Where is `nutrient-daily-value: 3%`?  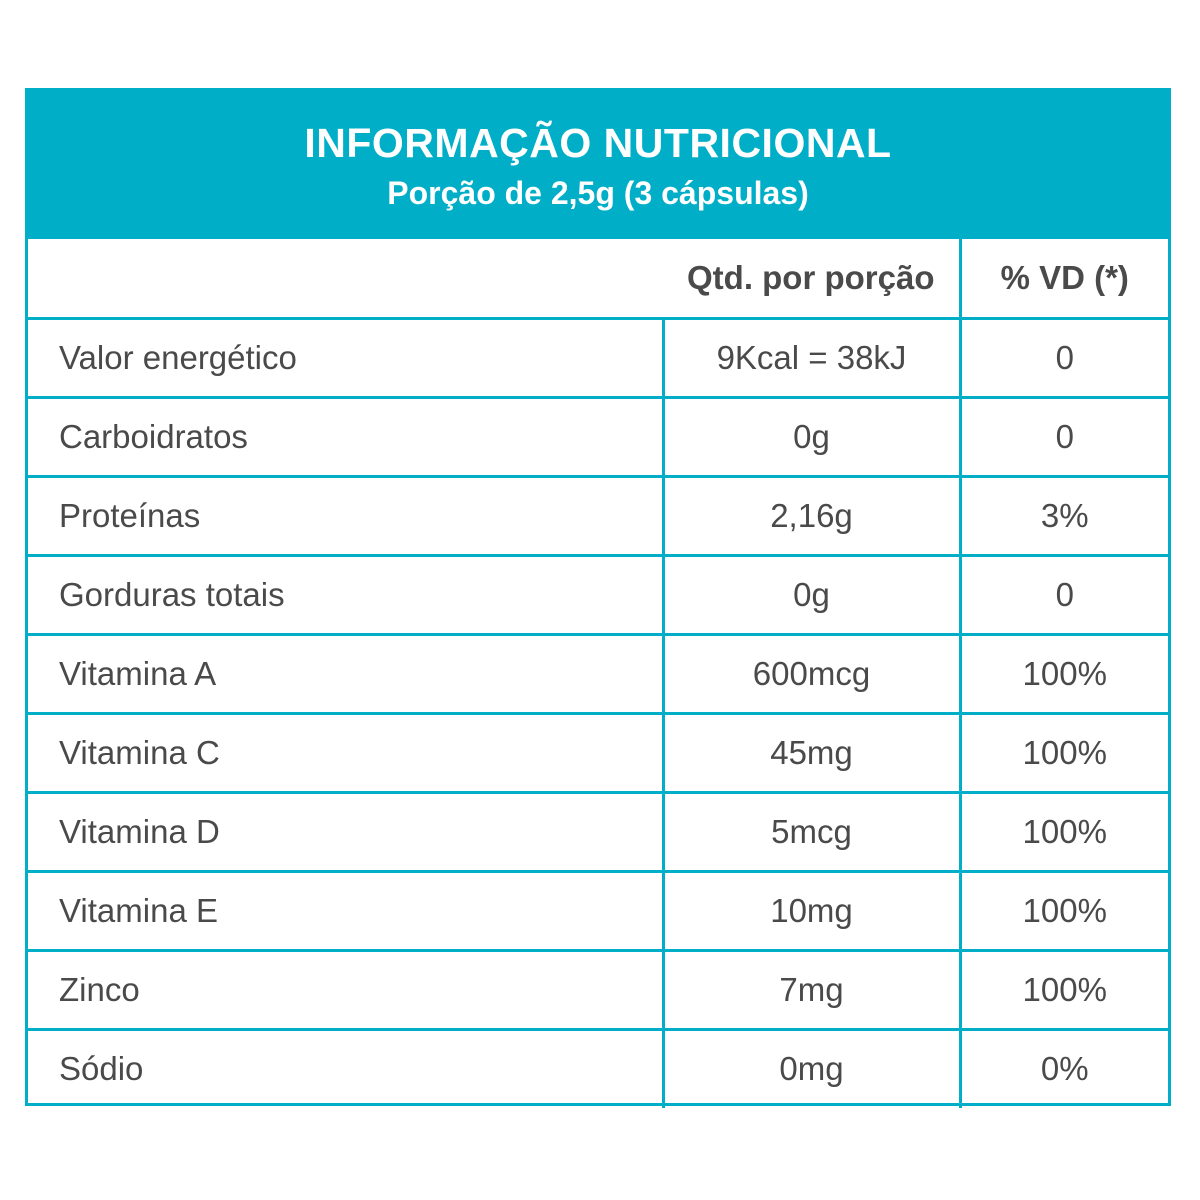
nutrient-daily-value: 3% is located at coordinates (1063, 515).